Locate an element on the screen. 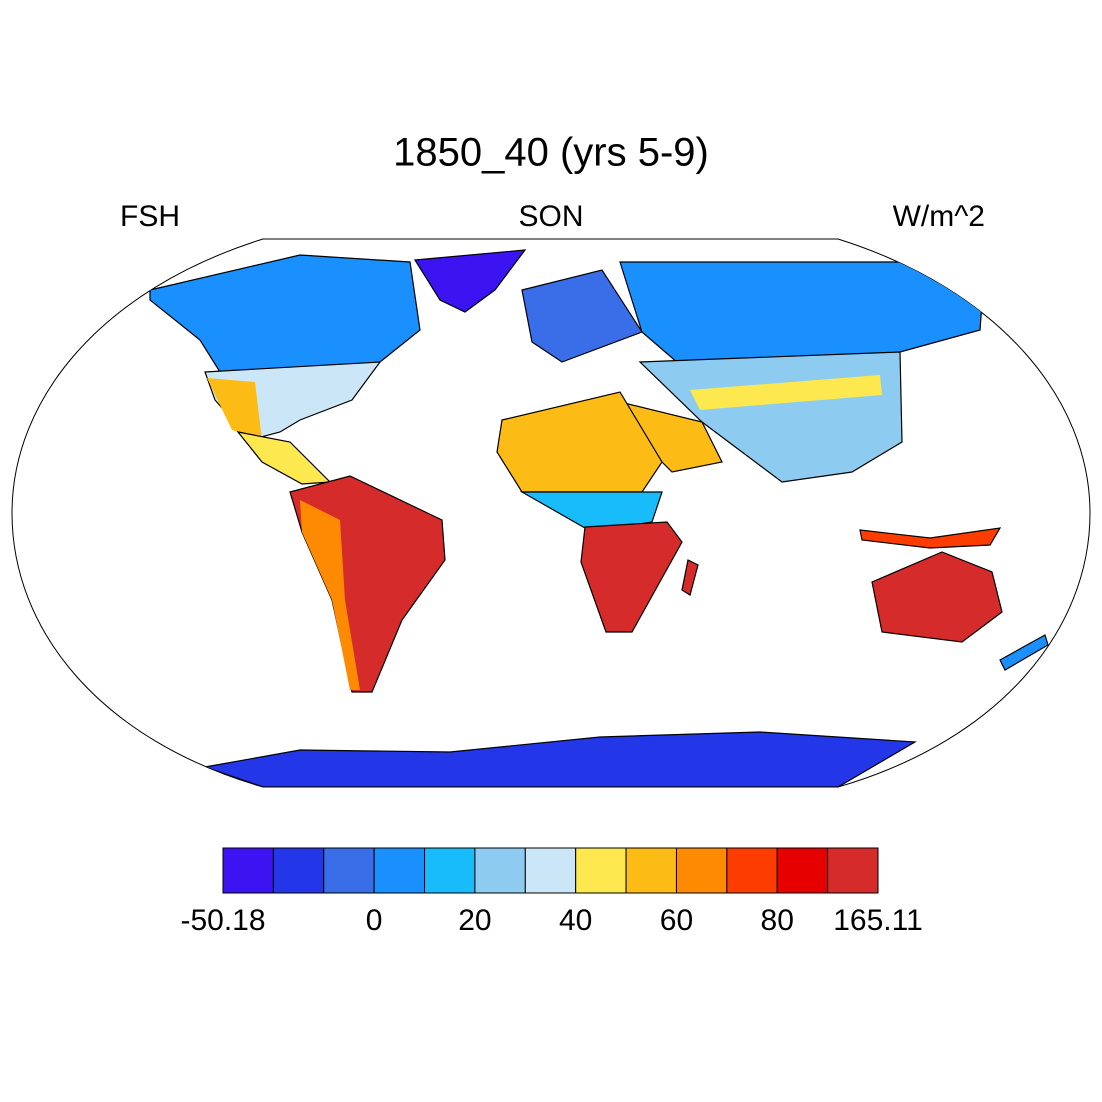  colorbar-label: 20 is located at coordinates (474, 920).